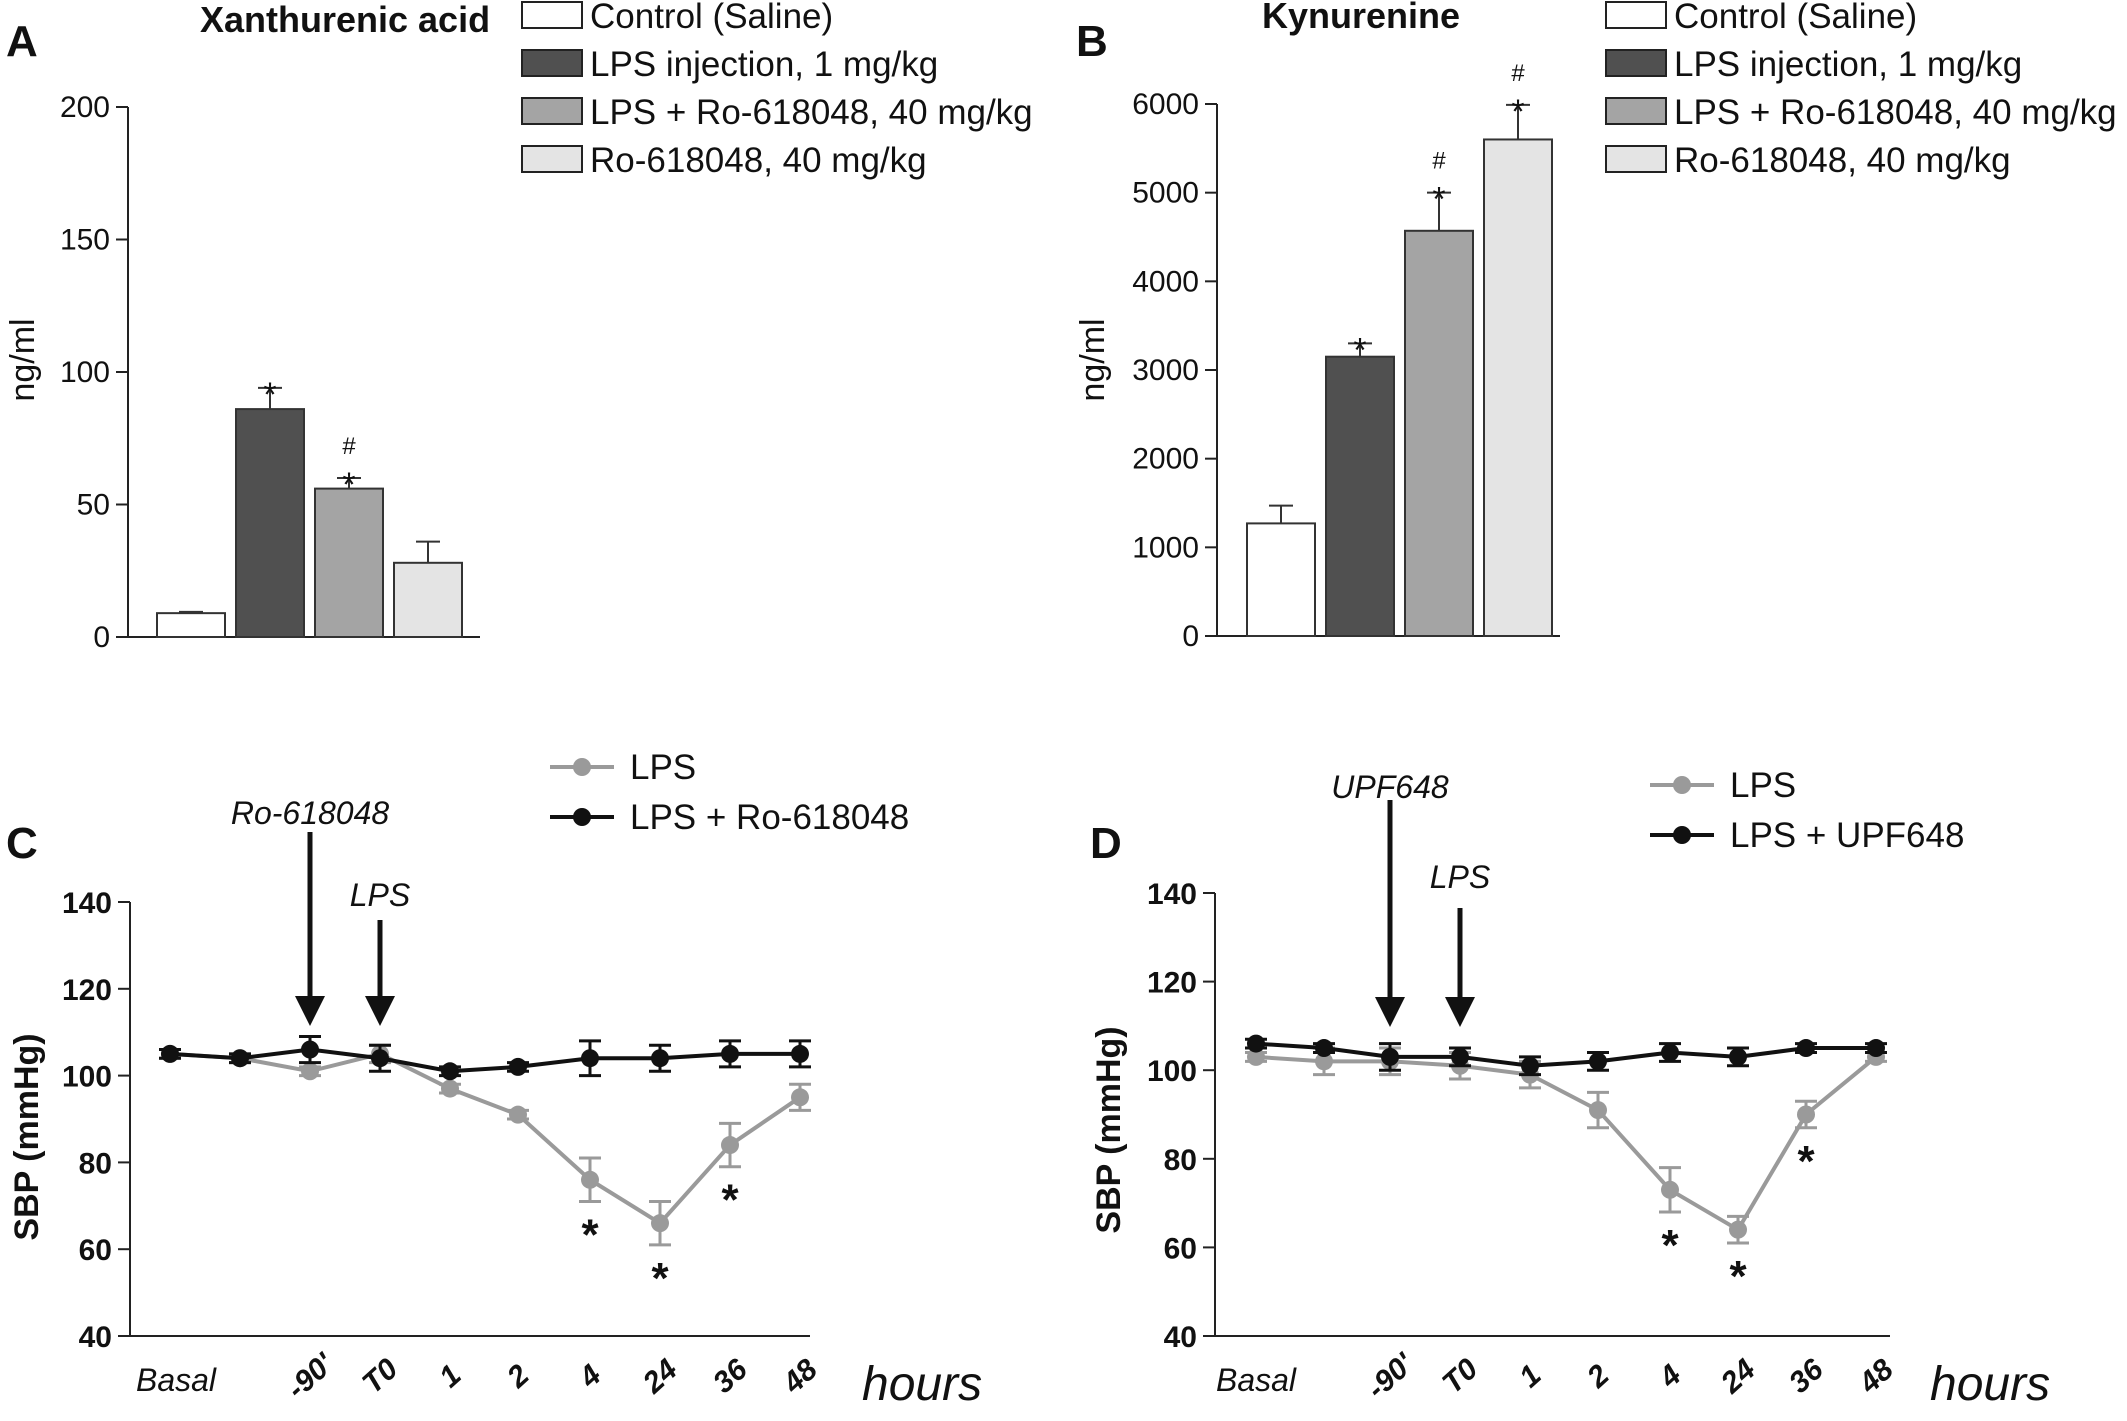  Describe the element at coordinates (1807, 810) in the screenshot. I see `panel-d-legend: LPS LPS + UPF648` at that location.